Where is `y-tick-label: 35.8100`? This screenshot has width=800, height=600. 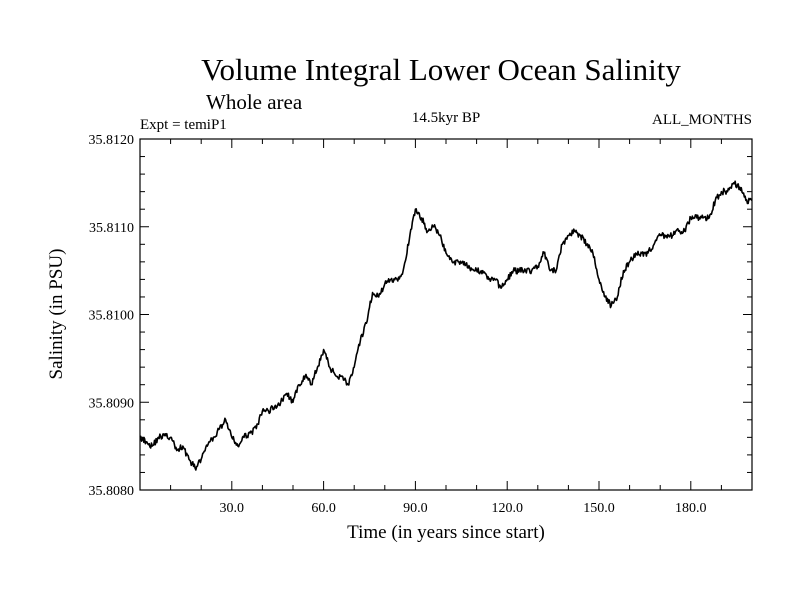 y-tick-label: 35.8100 is located at coordinates (112, 316).